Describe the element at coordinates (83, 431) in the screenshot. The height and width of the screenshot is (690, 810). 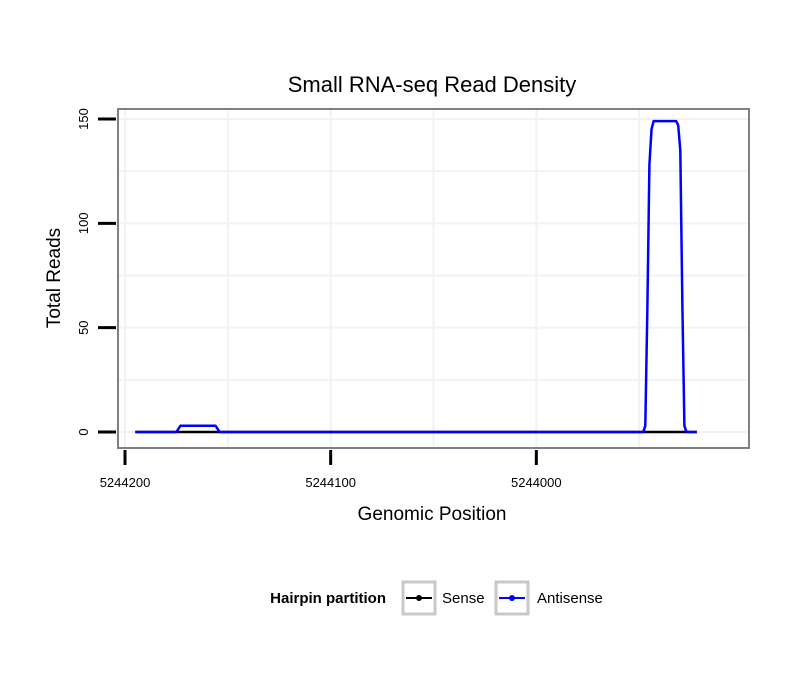
I see `y-tick-label: 0` at that location.